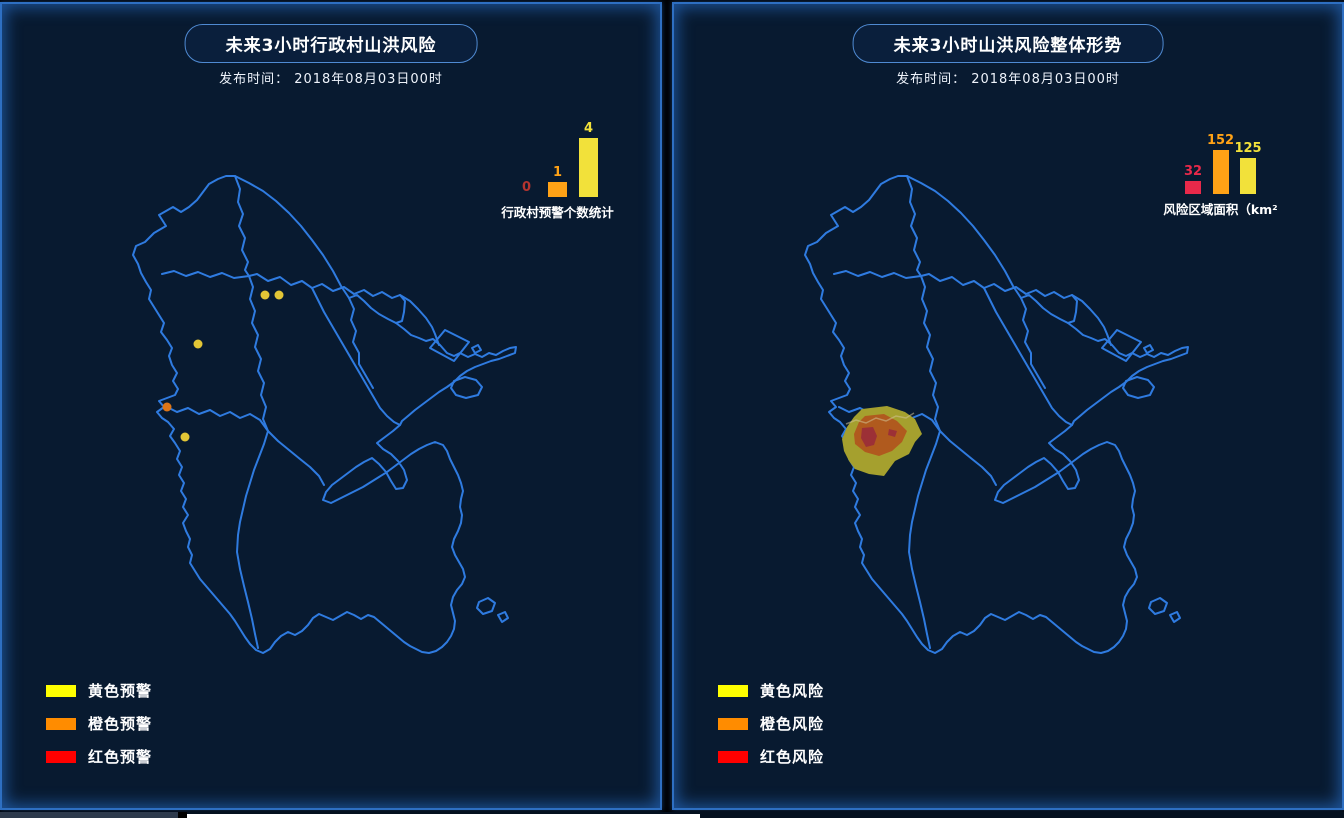 This screenshot has height=818, width=1344. I want to click on bar-value-label: 32, so click(1193, 171).